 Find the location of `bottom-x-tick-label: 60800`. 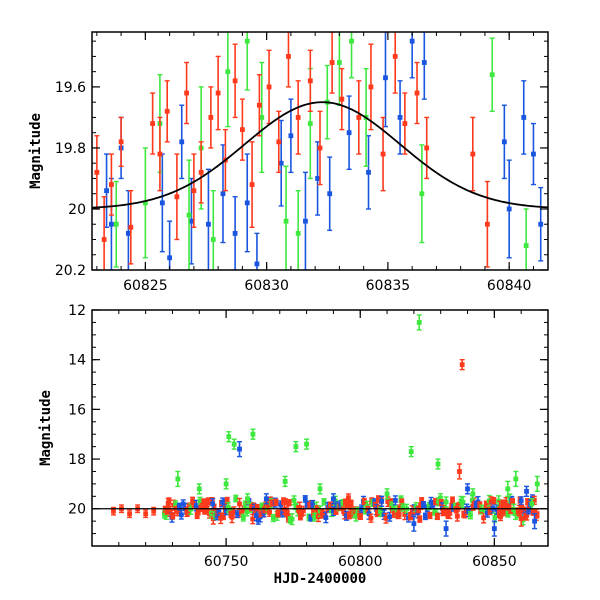

bottom-x-tick-label: 60800 is located at coordinates (360, 562).